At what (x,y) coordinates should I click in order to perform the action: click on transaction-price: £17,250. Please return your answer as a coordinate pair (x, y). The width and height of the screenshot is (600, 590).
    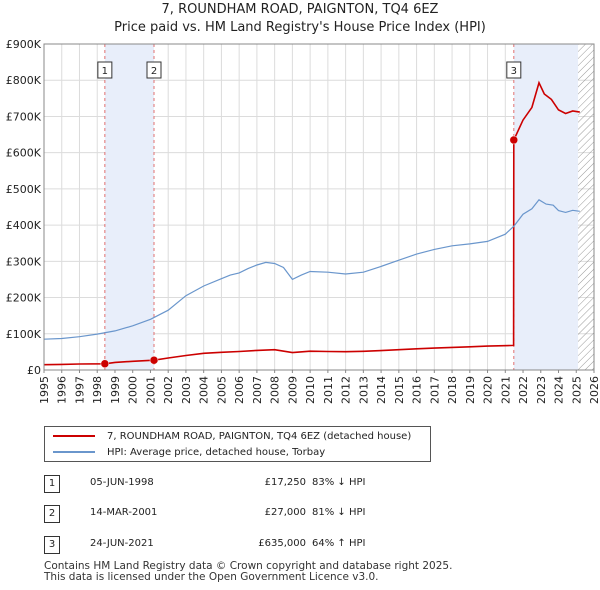
    Looking at the image, I should click on (285, 482).